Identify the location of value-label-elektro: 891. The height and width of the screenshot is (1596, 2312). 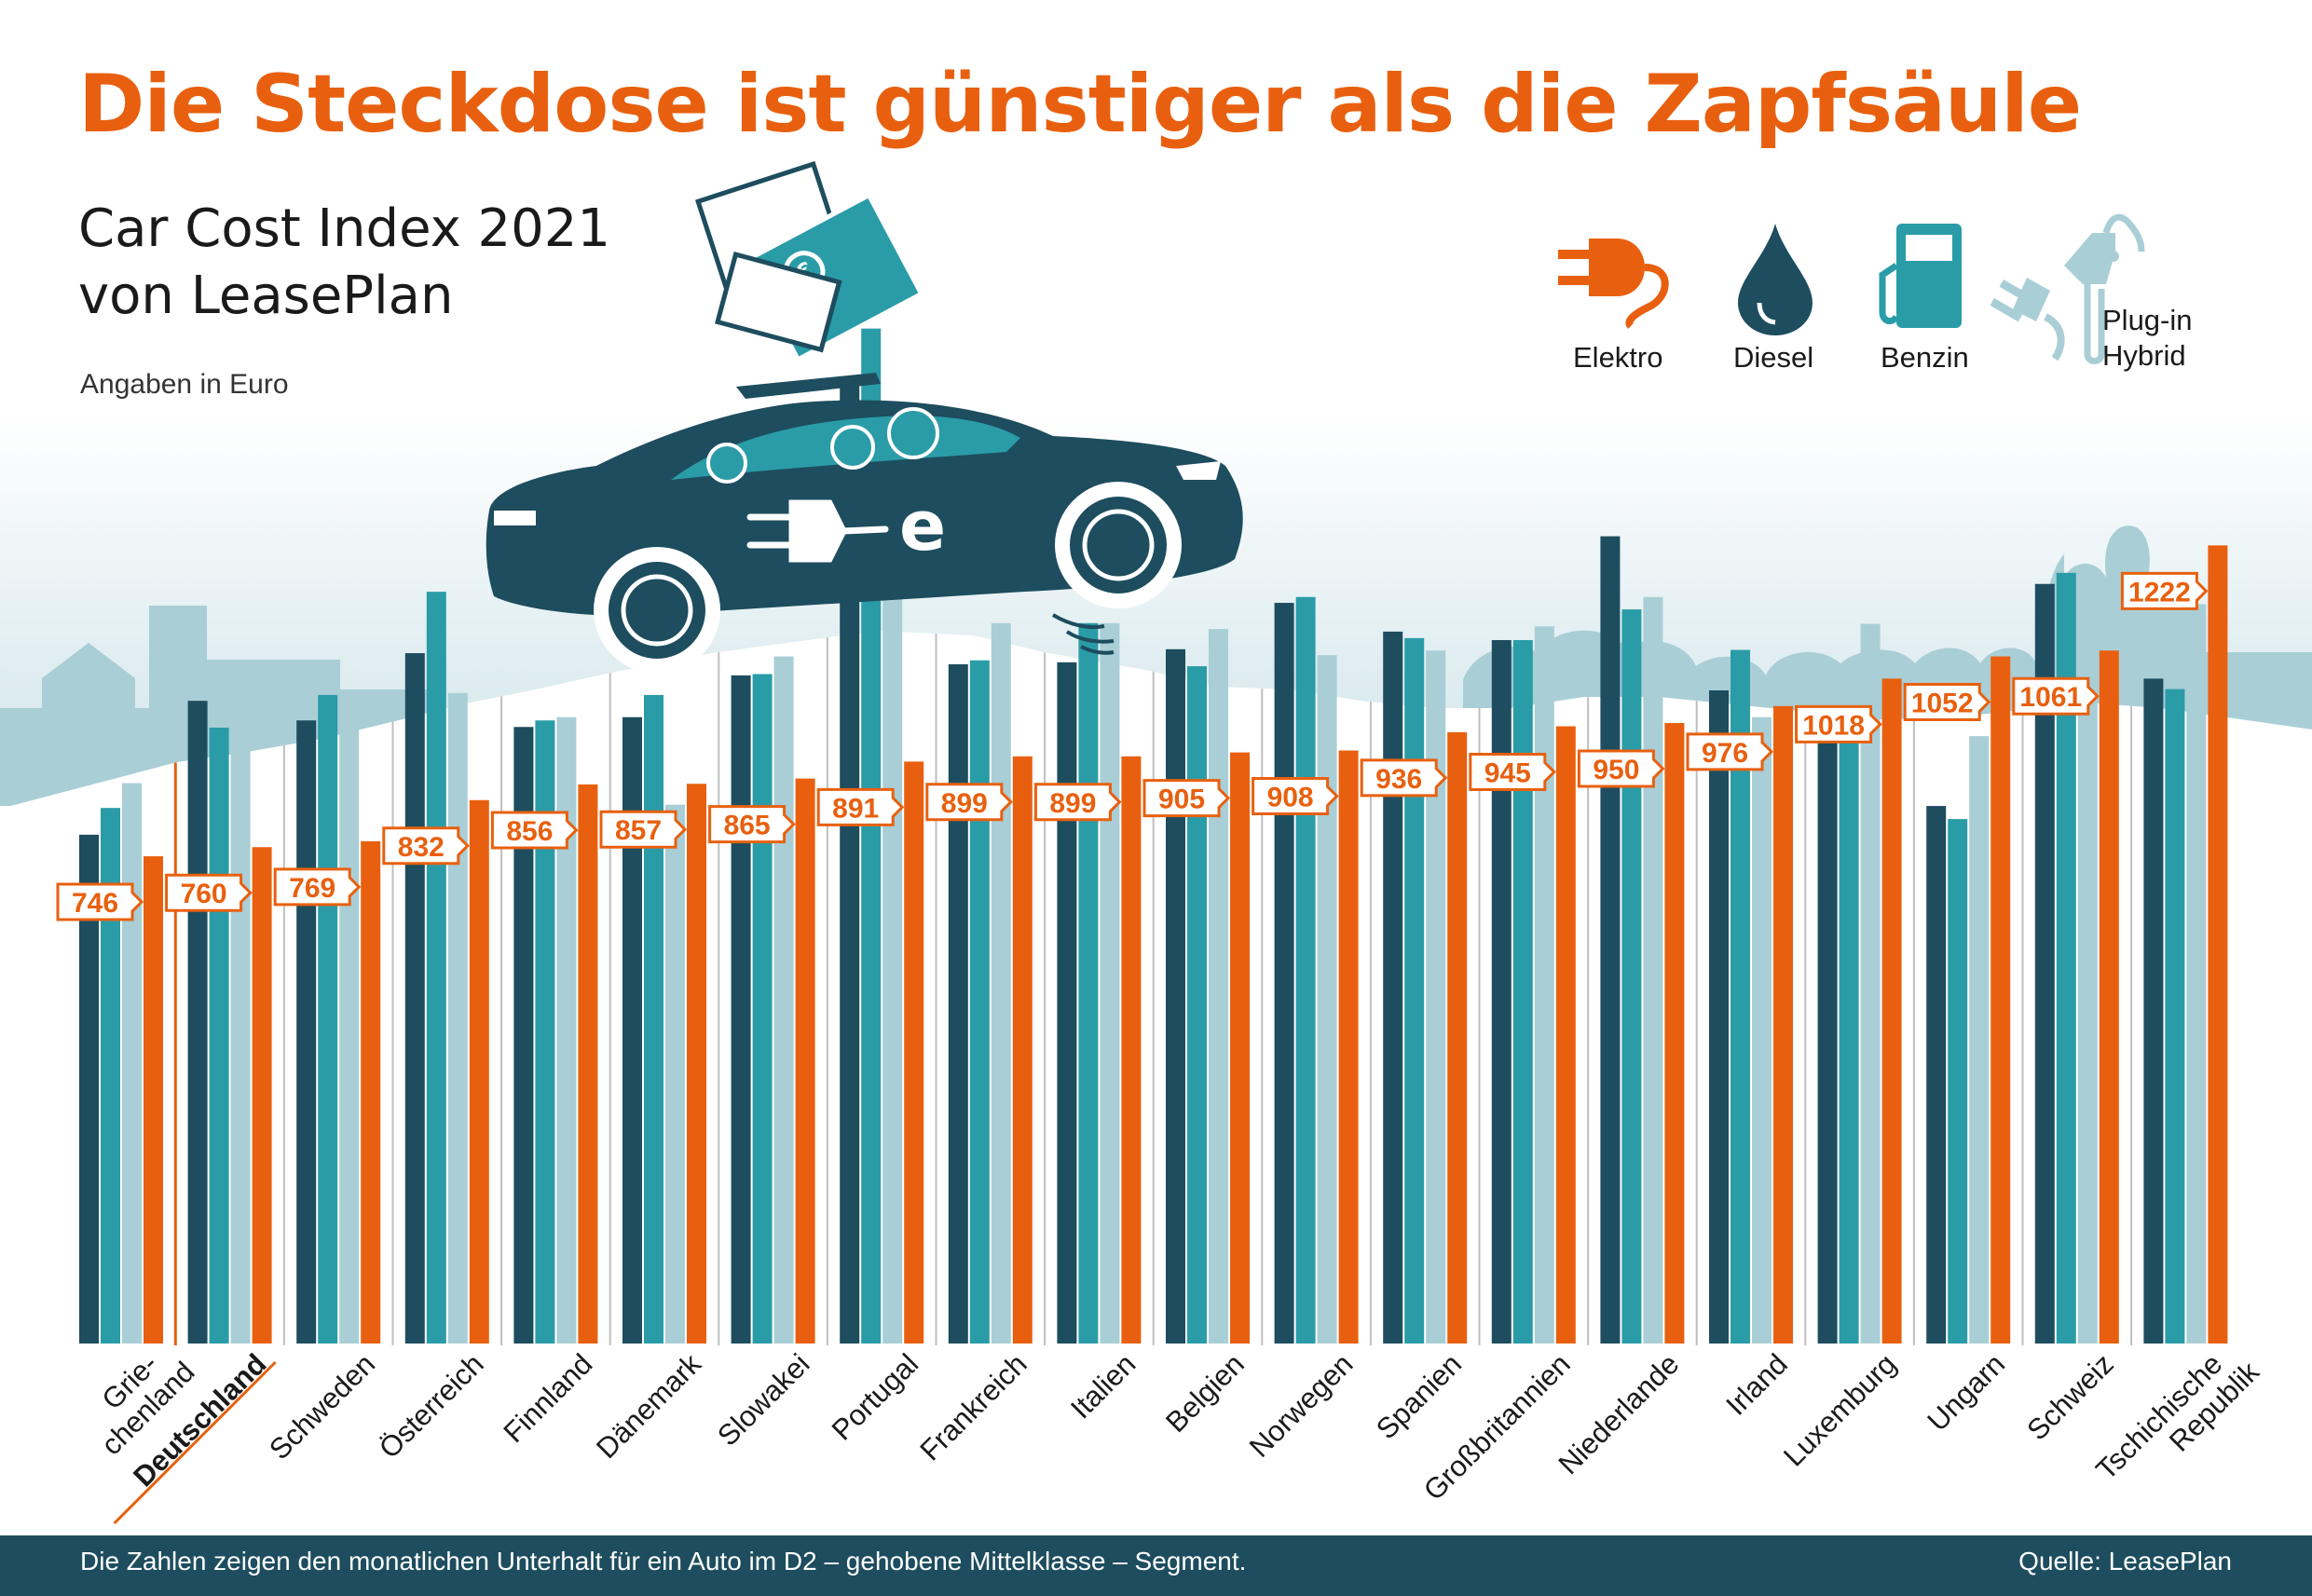
(861, 806).